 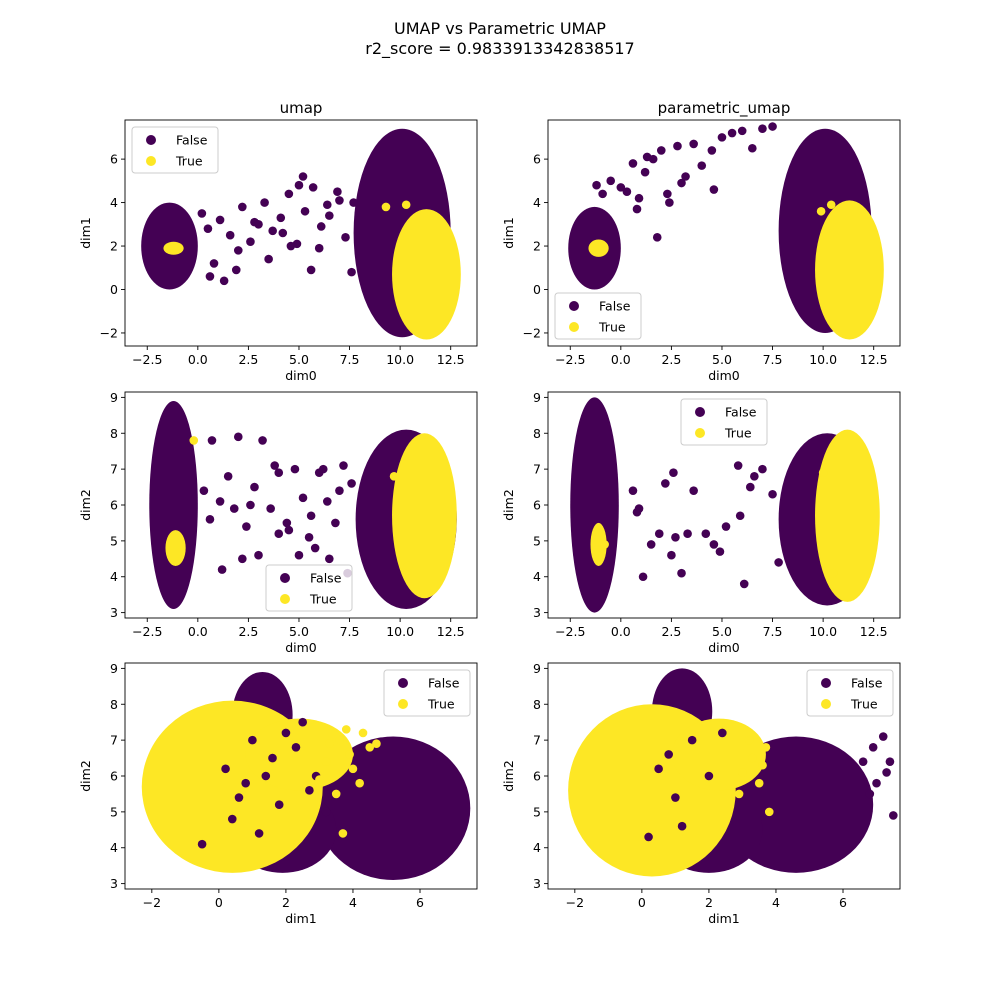 What do you see at coordinates (700, 412) in the screenshot?
I see `legend-marker-false` at bounding box center [700, 412].